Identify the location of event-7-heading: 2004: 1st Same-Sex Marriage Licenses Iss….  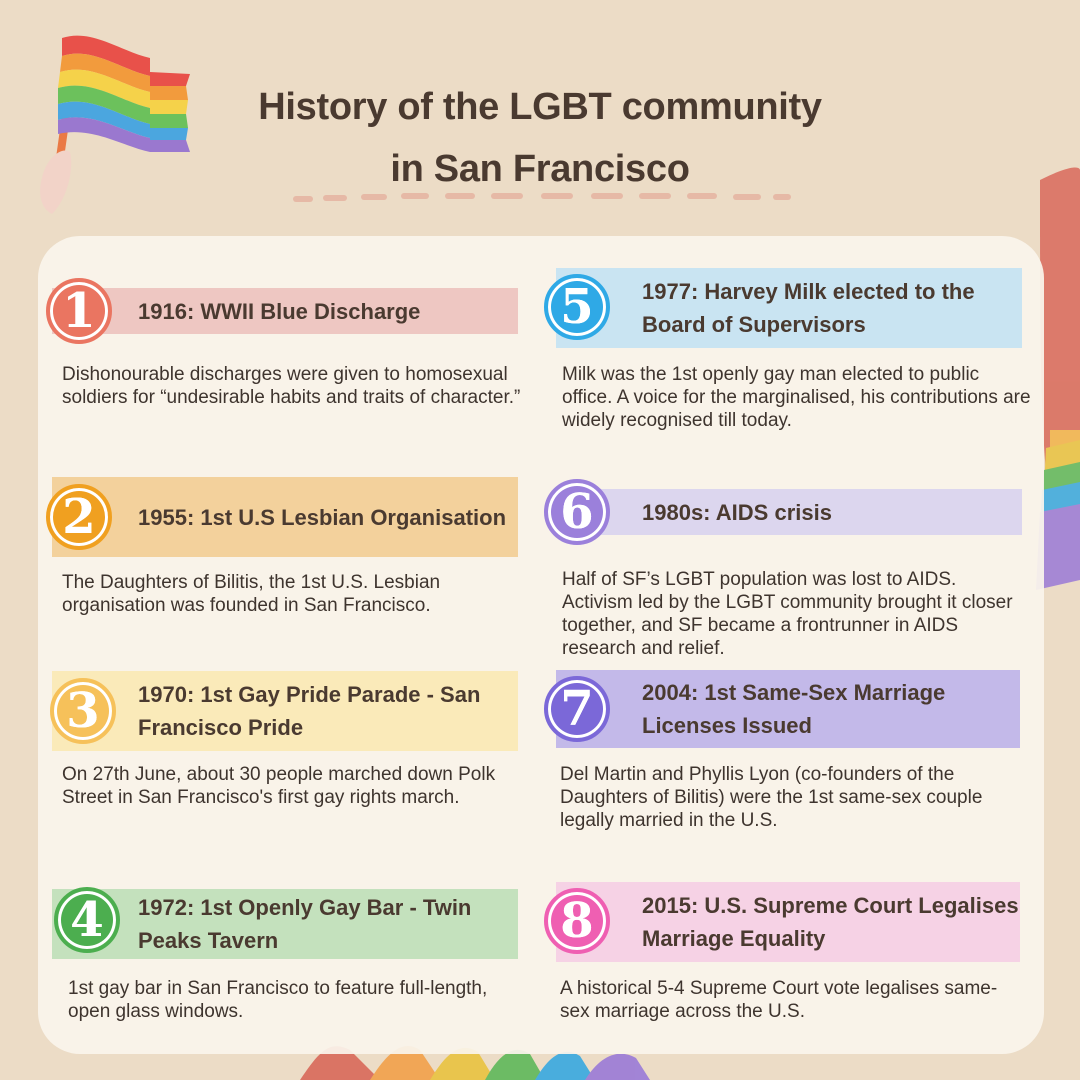
(794, 709).